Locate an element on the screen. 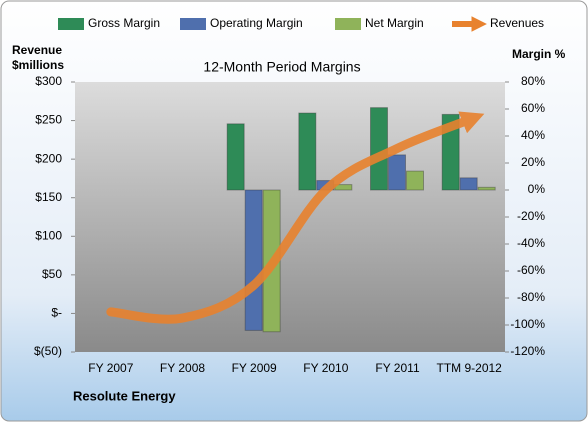  legend-label: Gross Margin is located at coordinates (124, 23).